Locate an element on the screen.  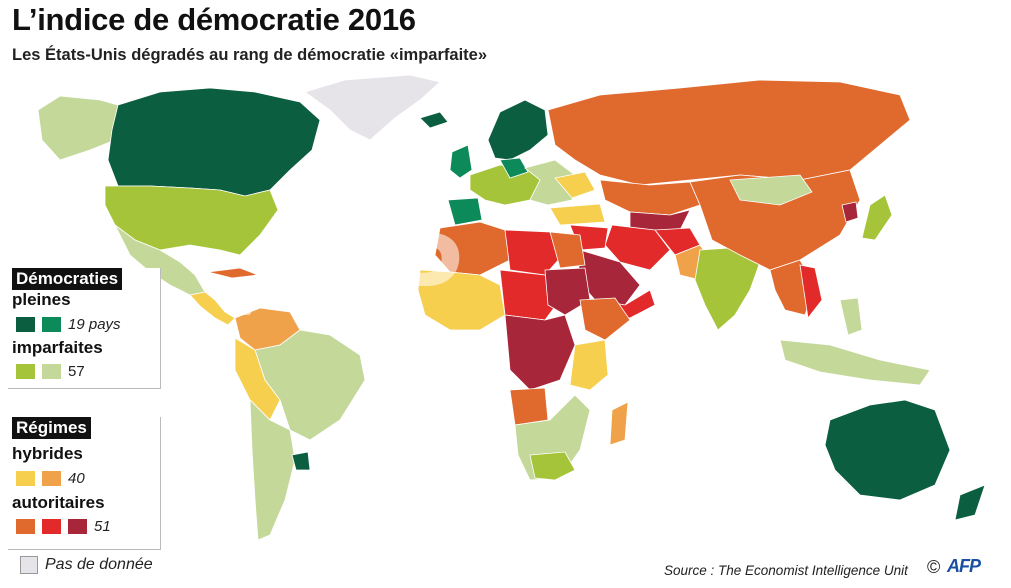
legend-pleines-label: pleines is located at coordinates (41, 299).